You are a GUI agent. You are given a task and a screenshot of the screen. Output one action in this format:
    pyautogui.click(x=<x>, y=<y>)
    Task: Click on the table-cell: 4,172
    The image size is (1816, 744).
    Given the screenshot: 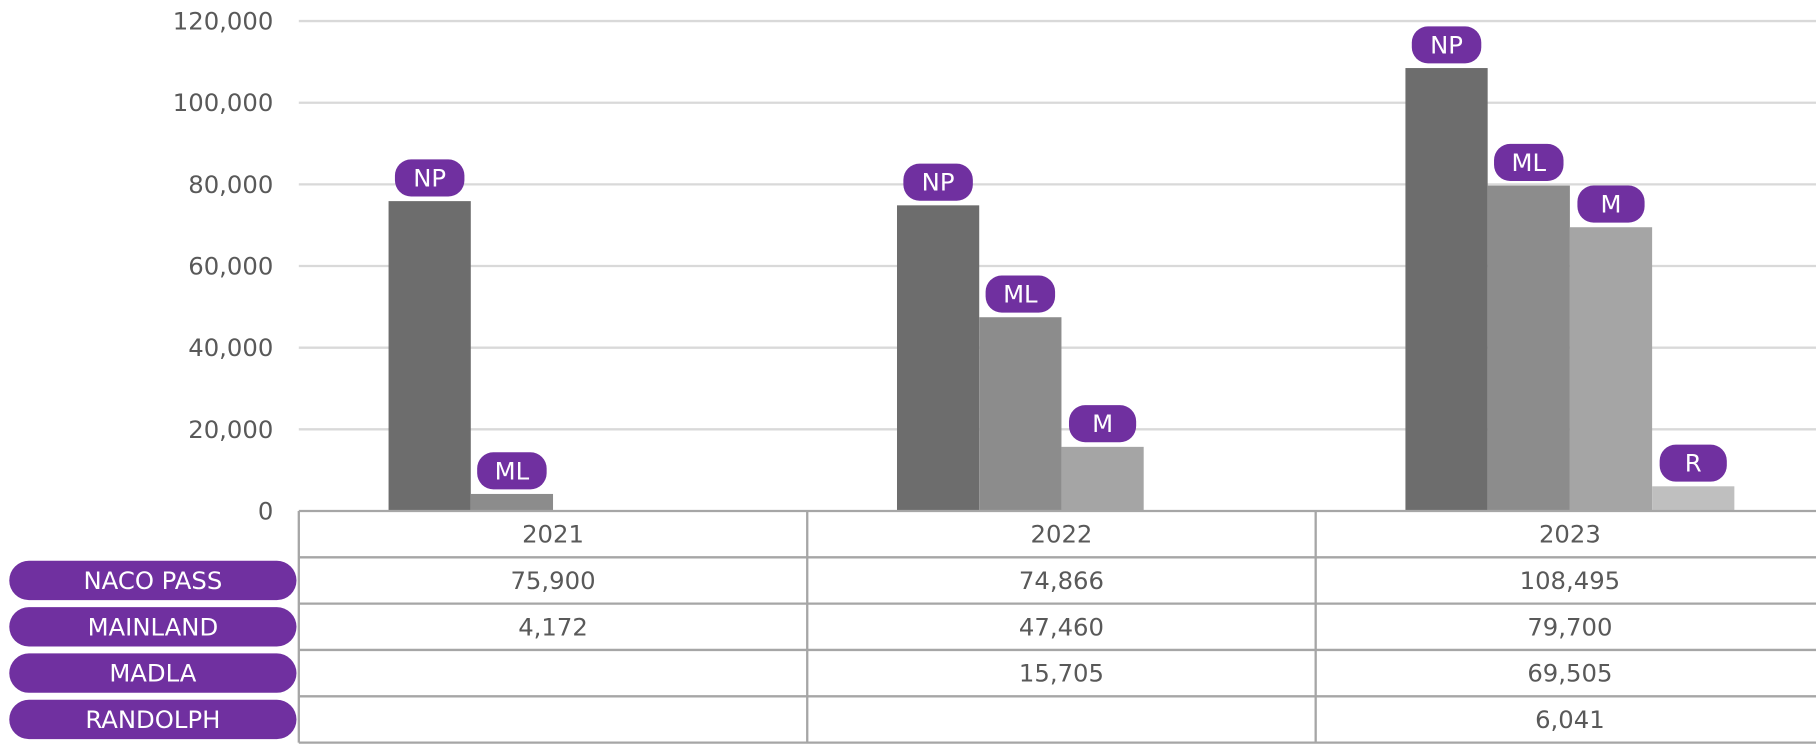 What is the action you would take?
    pyautogui.click(x=553, y=626)
    